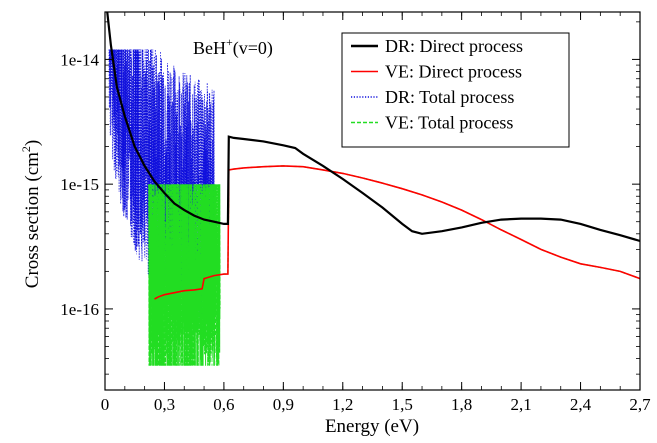 This screenshot has width=657, height=443. Describe the element at coordinates (461, 404) in the screenshot. I see `x-tick-label: 1,8` at that location.